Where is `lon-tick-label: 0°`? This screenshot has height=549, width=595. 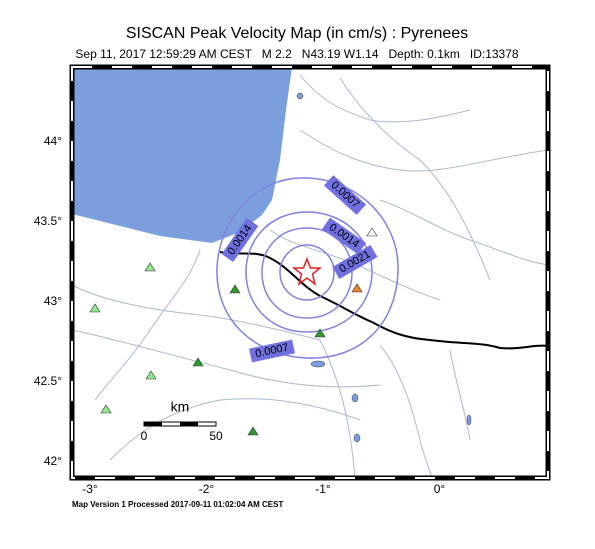
lon-tick-label: 0° is located at coordinates (440, 489).